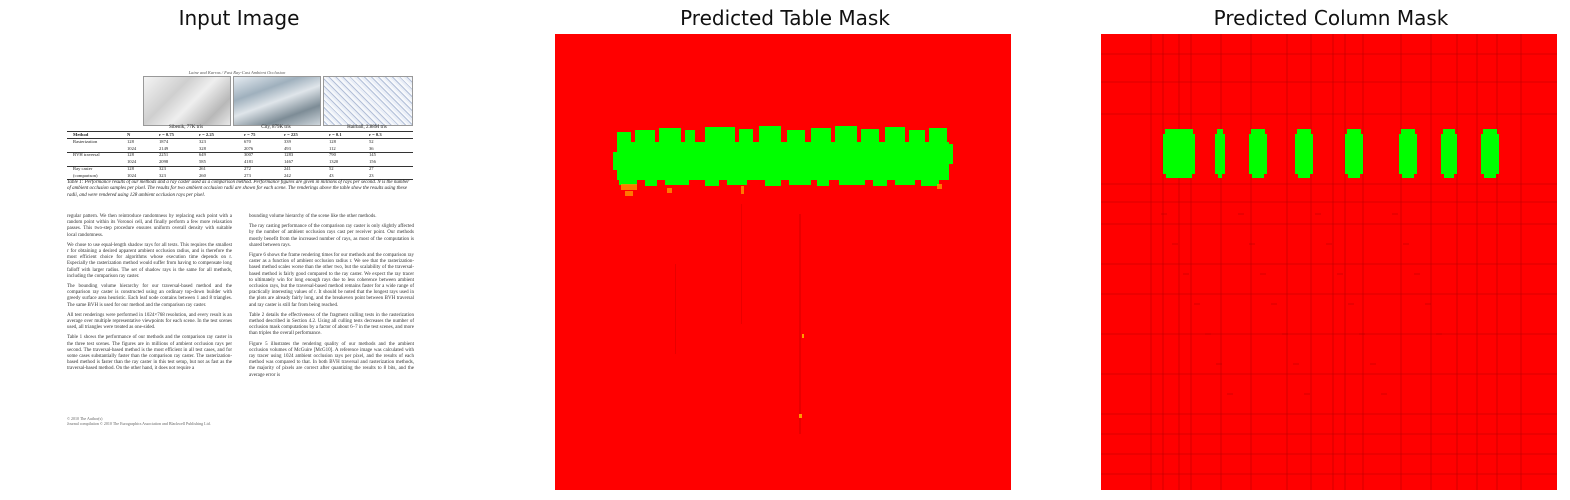 This screenshot has width=1570, height=500. What do you see at coordinates (276, 127) in the screenshot?
I see `render-caption: City, 879K tris` at bounding box center [276, 127].